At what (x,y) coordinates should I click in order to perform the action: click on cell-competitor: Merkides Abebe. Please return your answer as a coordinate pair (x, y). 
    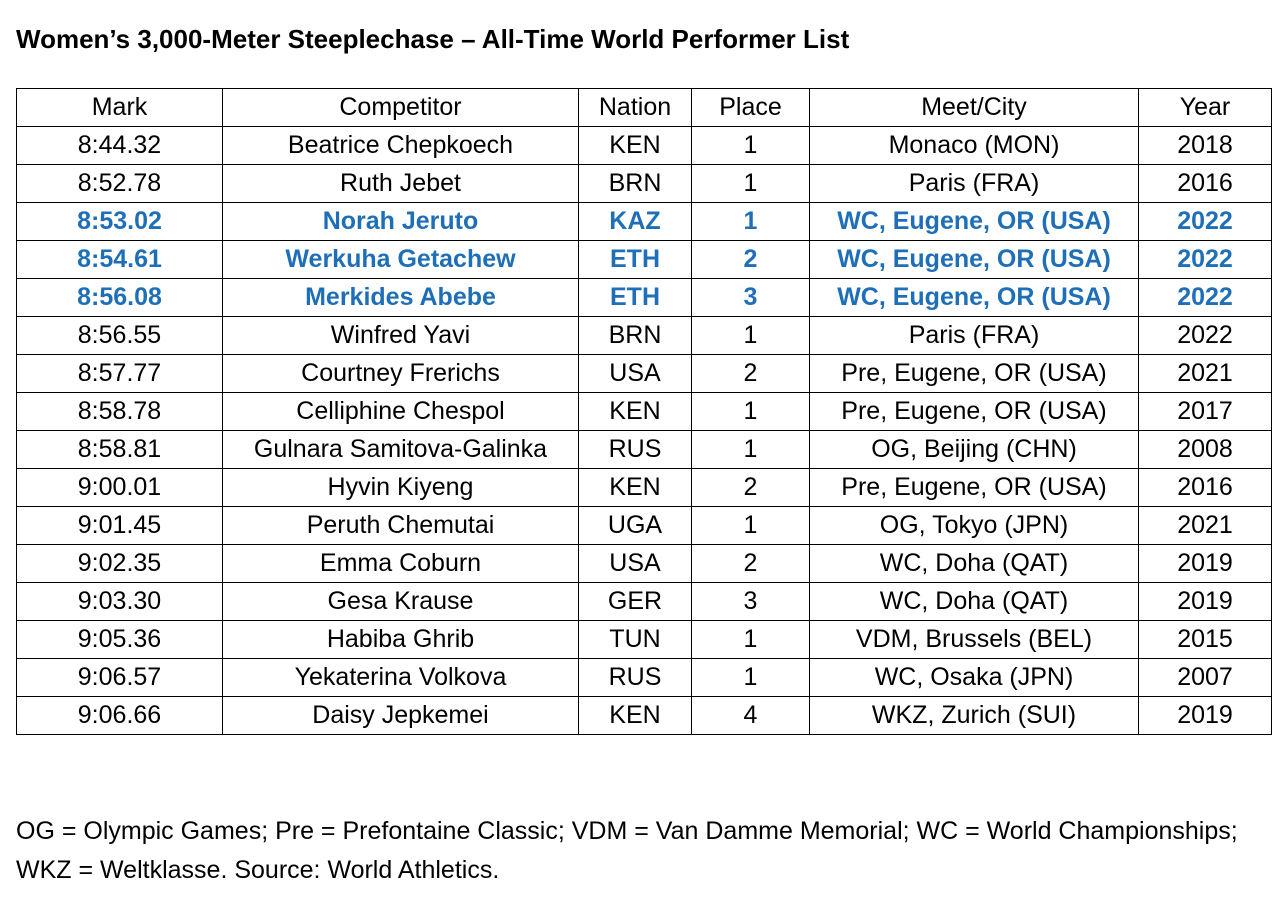
    Looking at the image, I should click on (400, 297).